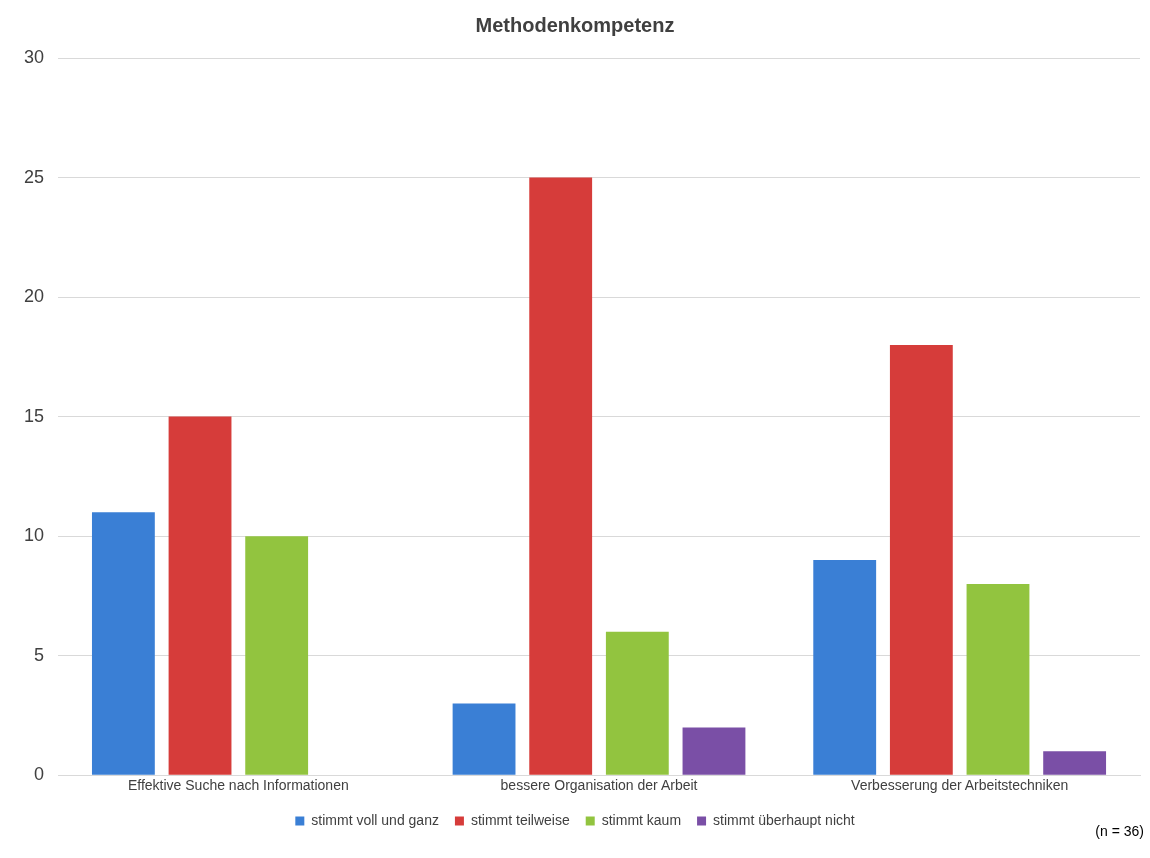  I want to click on y-tick-label: 30, so click(34, 56).